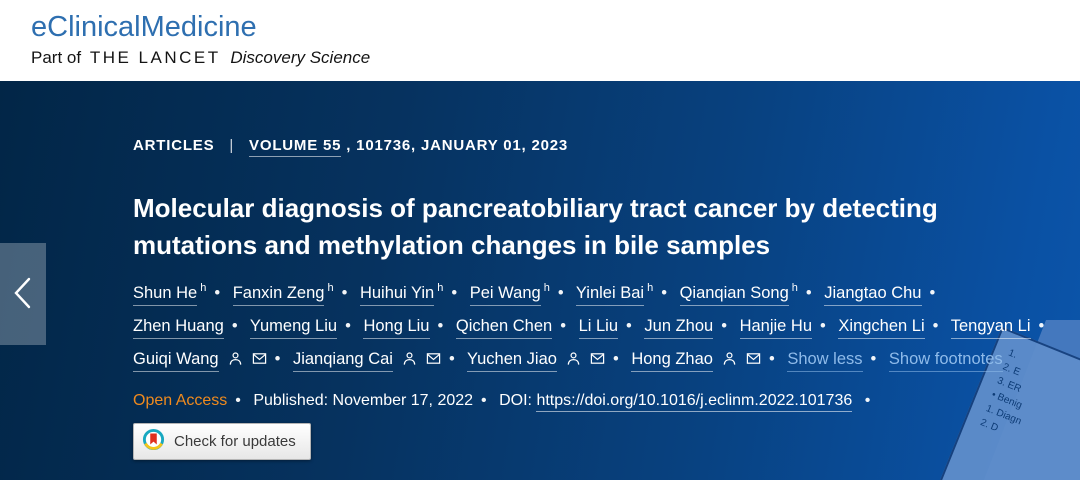  I want to click on volume-link: VOLUME 55, so click(295, 147).